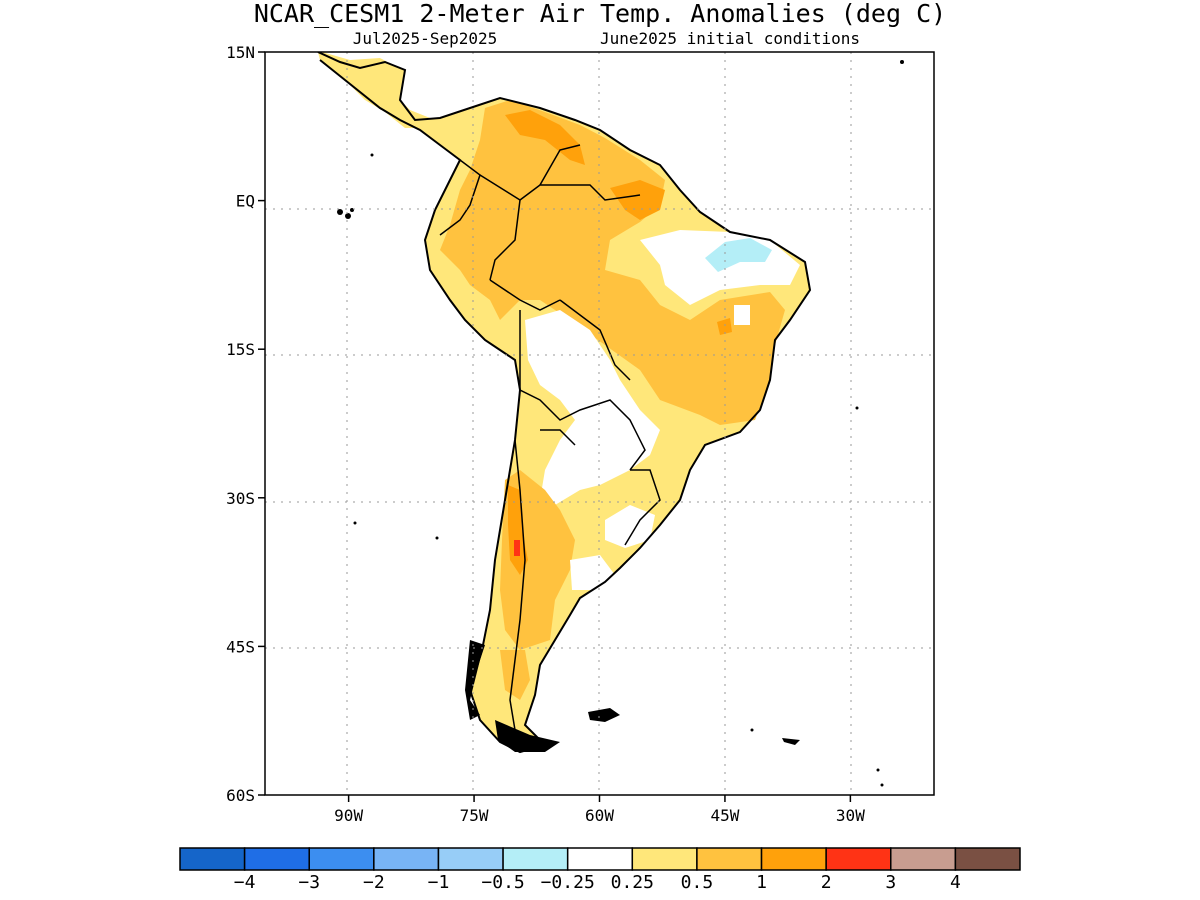  What do you see at coordinates (245, 882) in the screenshot?
I see `colorbar-label: −4` at bounding box center [245, 882].